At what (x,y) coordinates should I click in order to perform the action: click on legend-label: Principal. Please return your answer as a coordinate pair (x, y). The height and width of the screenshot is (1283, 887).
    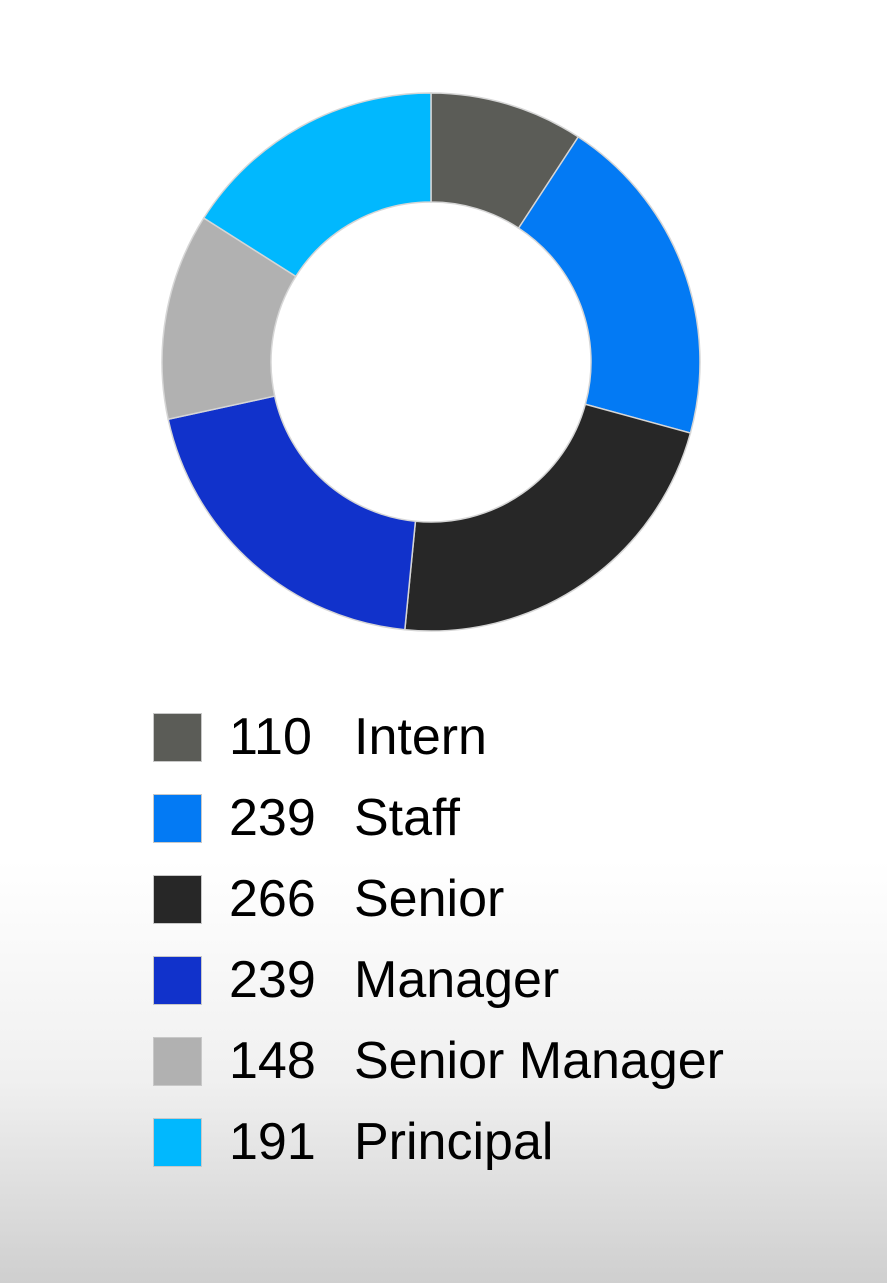
    Looking at the image, I should click on (454, 1142).